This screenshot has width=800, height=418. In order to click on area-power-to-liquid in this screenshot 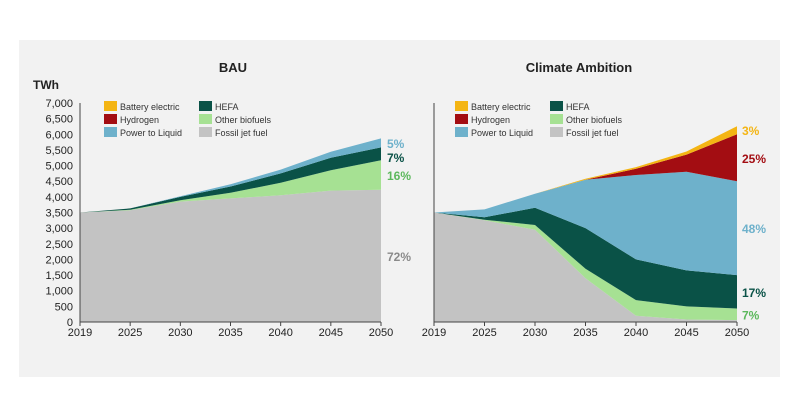, I will do `click(585, 223)`.